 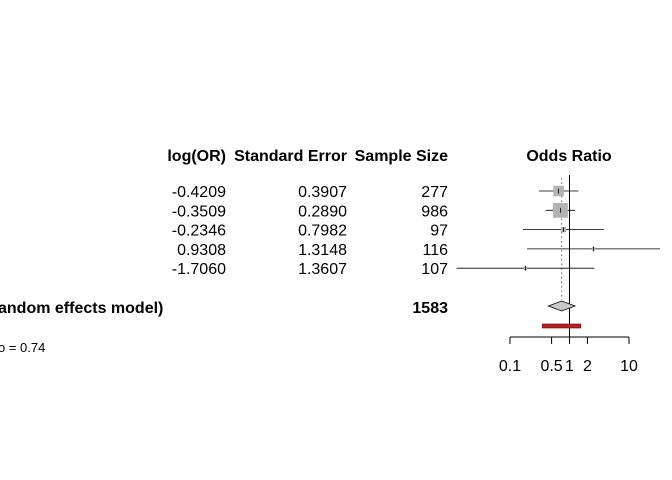 What do you see at coordinates (562, 306) in the screenshot?
I see `pooled-diamond` at bounding box center [562, 306].